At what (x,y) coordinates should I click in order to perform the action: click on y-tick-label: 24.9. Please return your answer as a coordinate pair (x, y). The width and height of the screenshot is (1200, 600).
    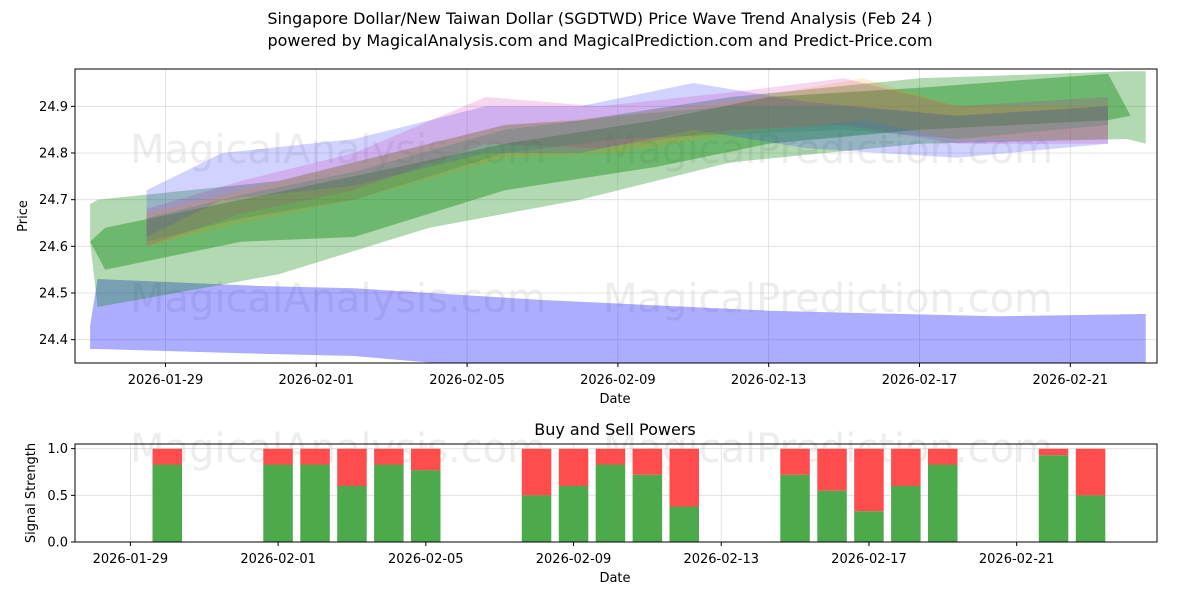
    Looking at the image, I should click on (53, 107).